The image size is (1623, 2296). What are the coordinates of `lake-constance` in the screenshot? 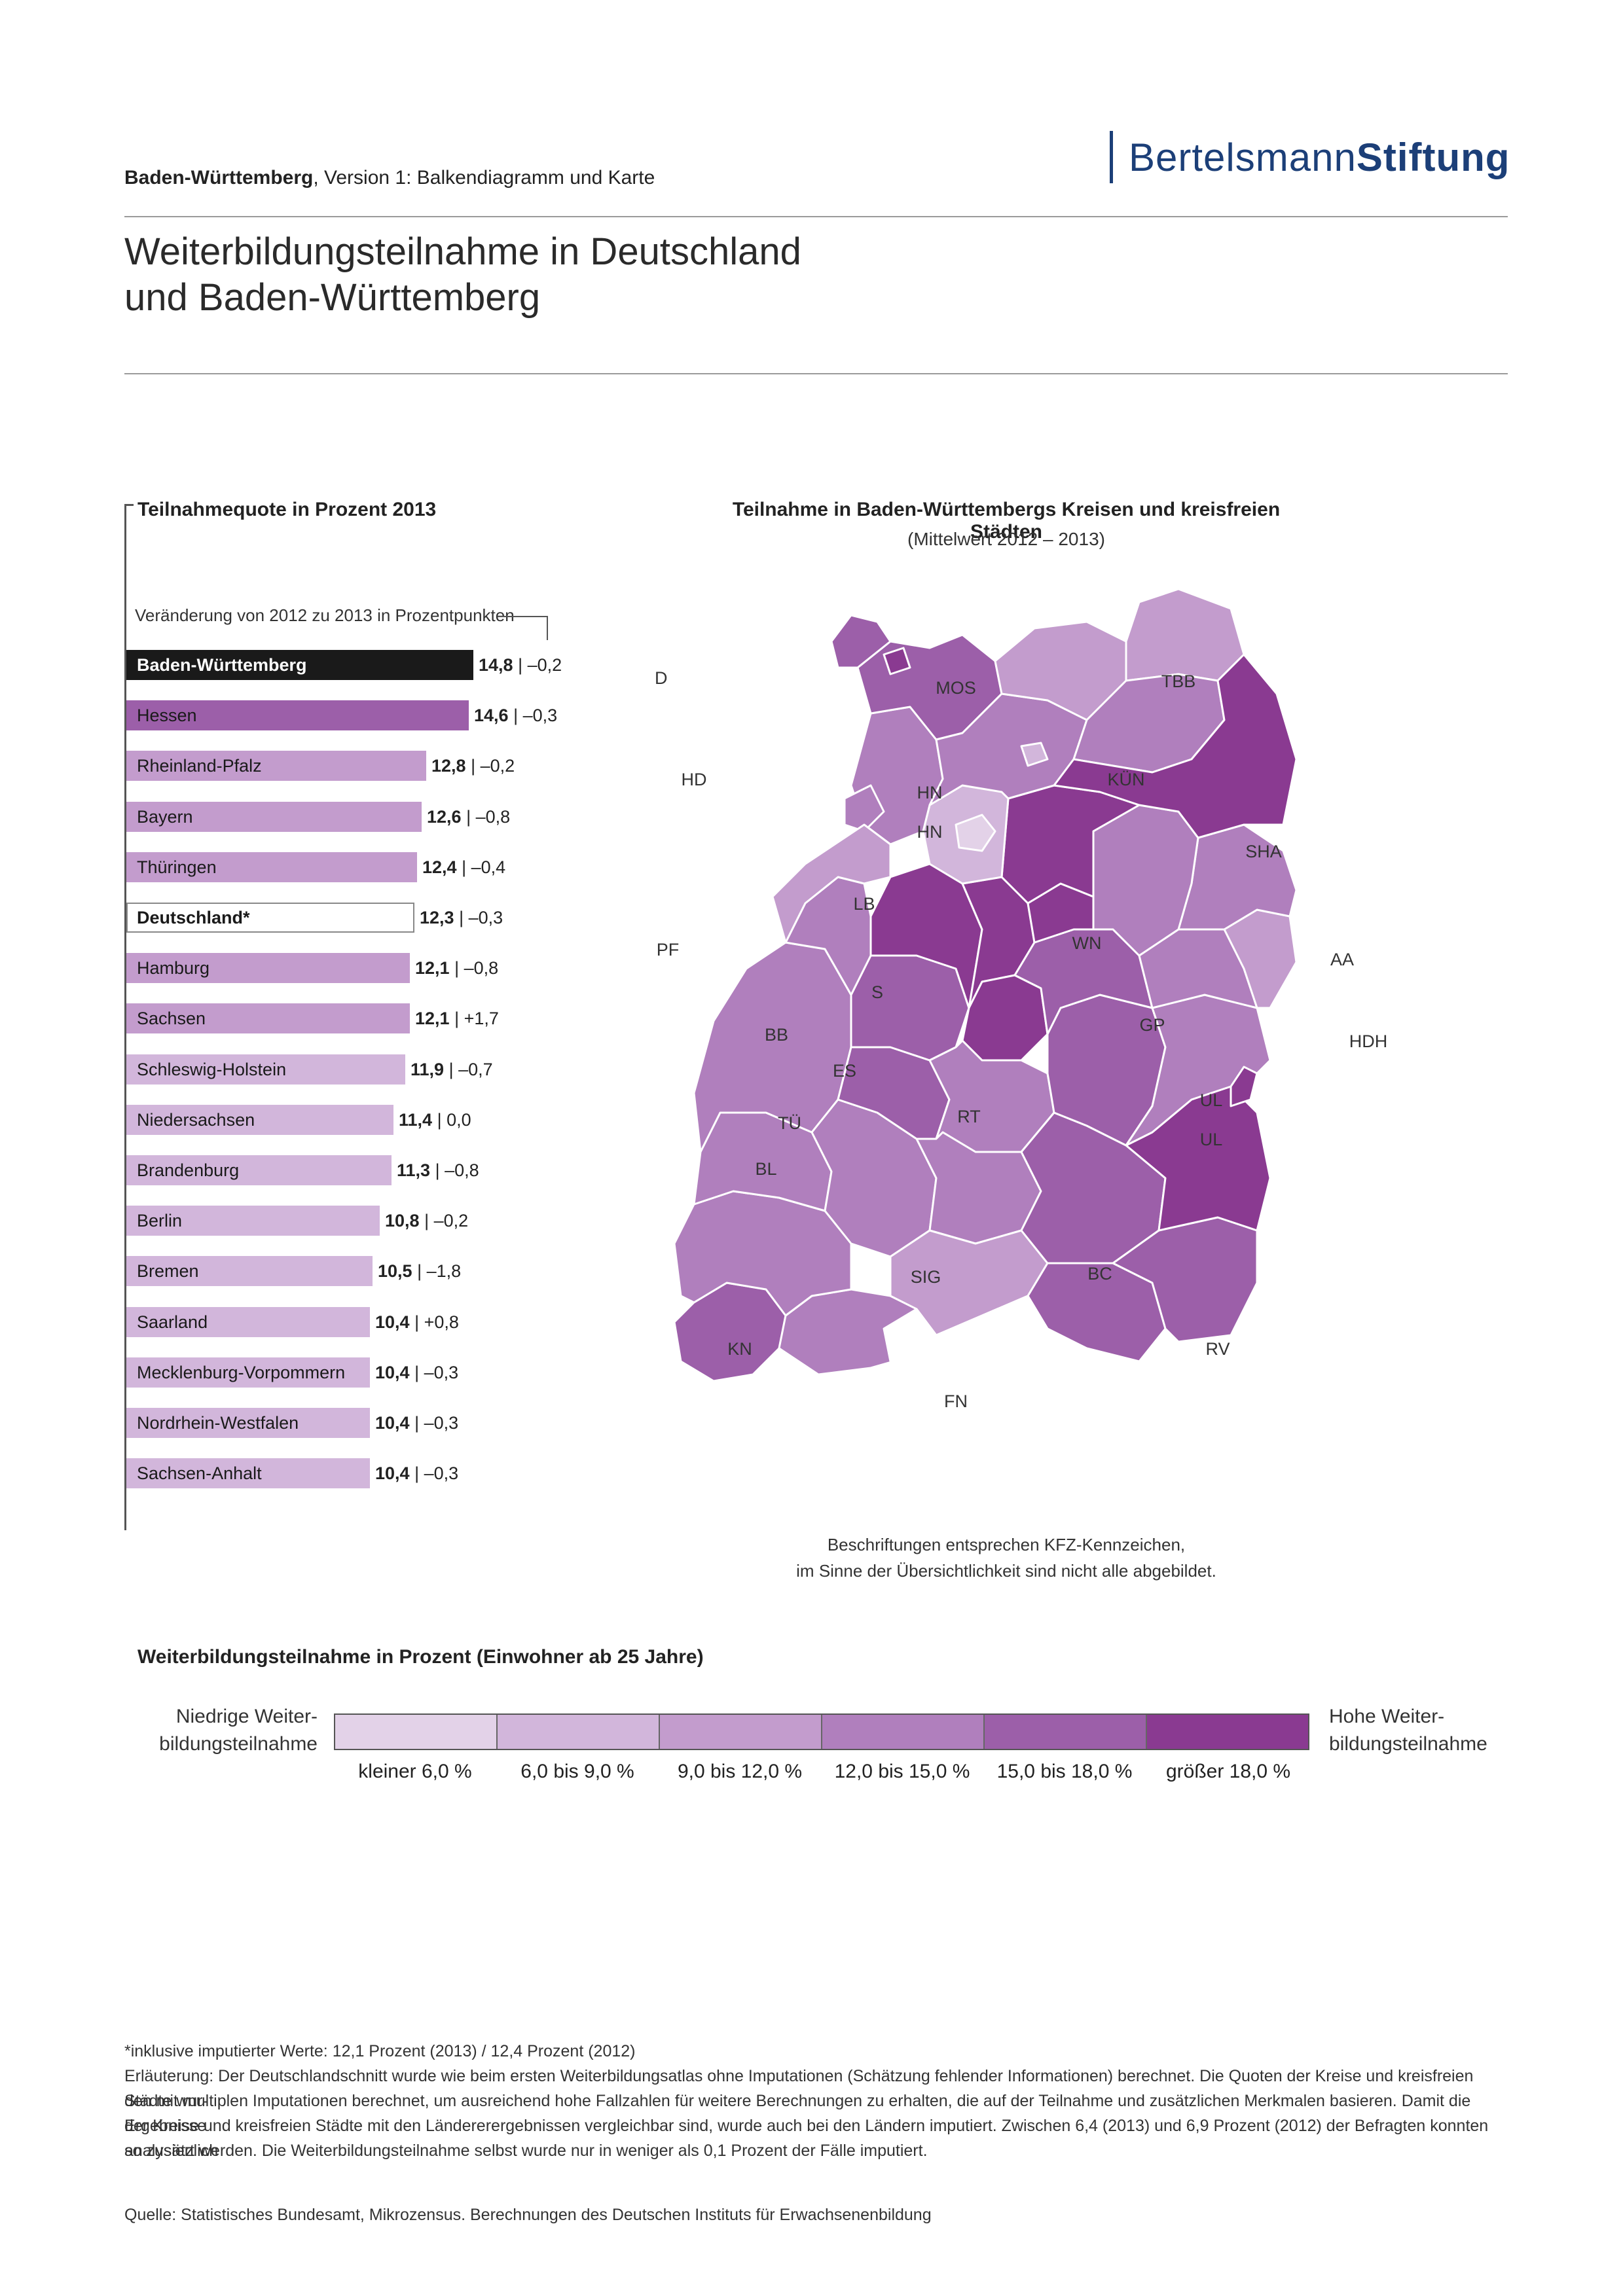 It's located at (966, 1332).